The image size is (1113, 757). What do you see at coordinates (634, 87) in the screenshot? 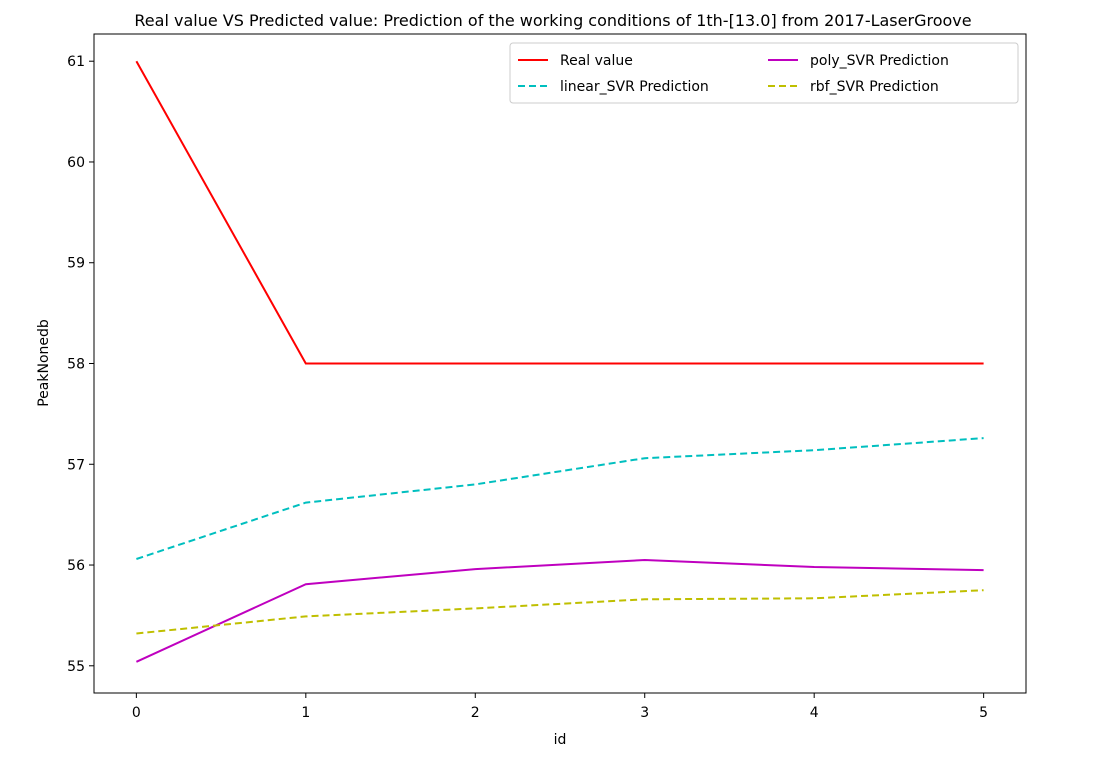
I see `legend-label: linear_SVR Prediction` at bounding box center [634, 87].